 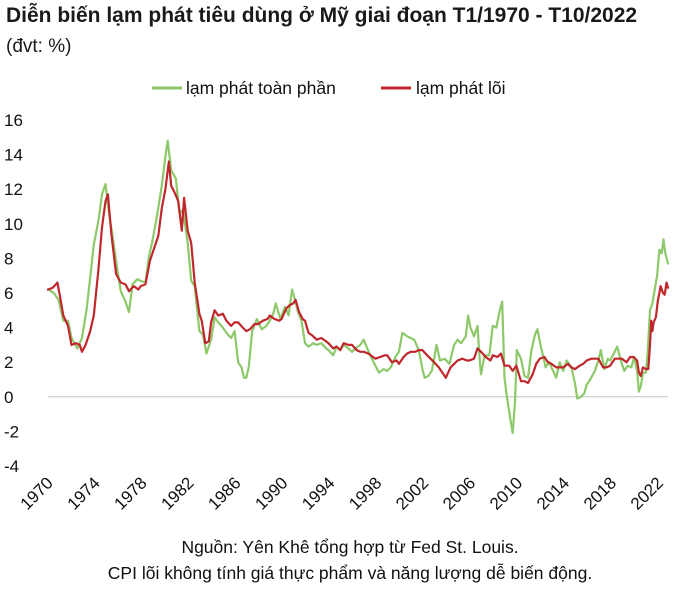 What do you see at coordinates (224, 493) in the screenshot?
I see `x-tick-label: 1986` at bounding box center [224, 493].